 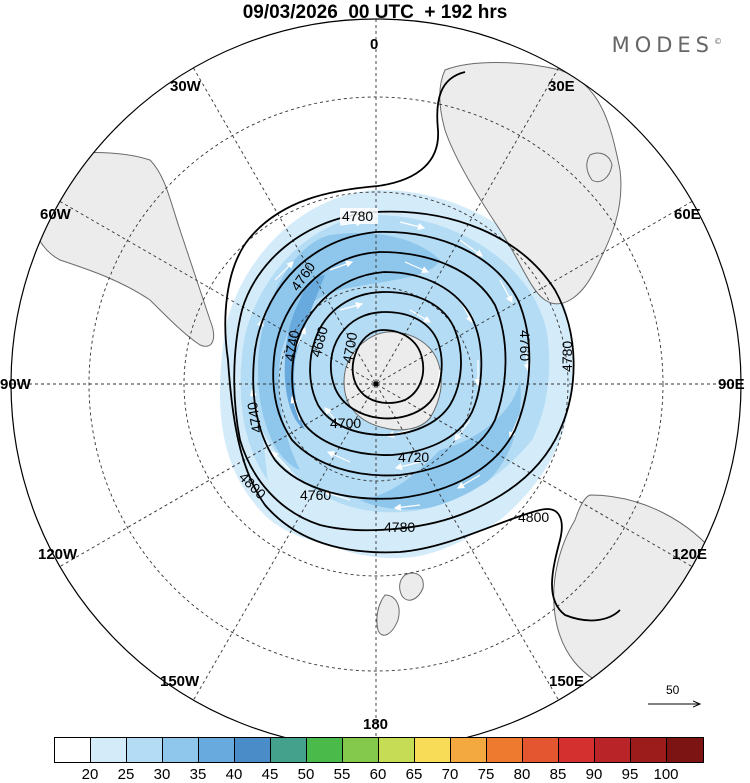 I want to click on lon-label-180: 180, so click(x=376, y=724).